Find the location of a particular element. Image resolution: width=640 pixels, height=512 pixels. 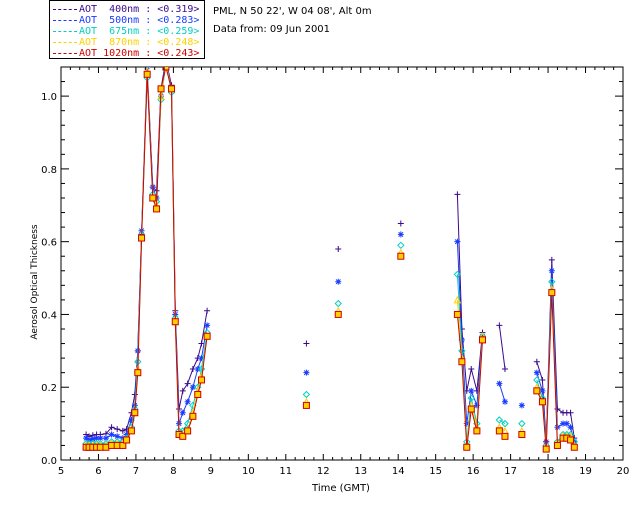

x-tick-label: 17 is located at coordinates (510, 471).